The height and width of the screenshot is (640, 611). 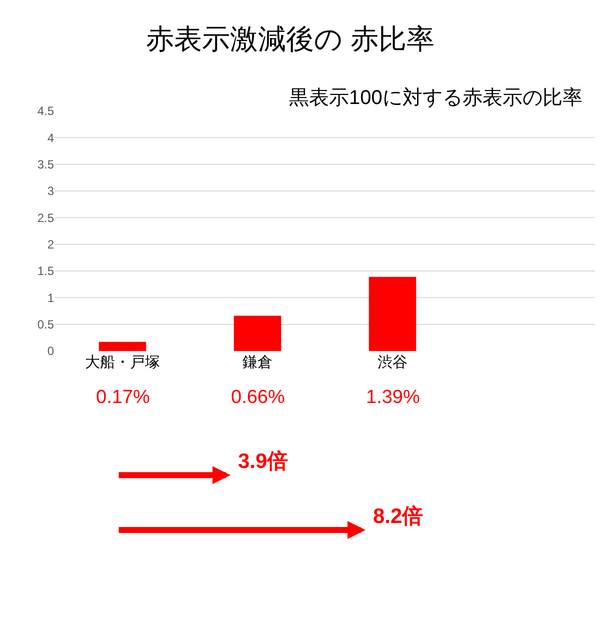 I want to click on y-tick-label: 1.5, so click(x=45, y=271).